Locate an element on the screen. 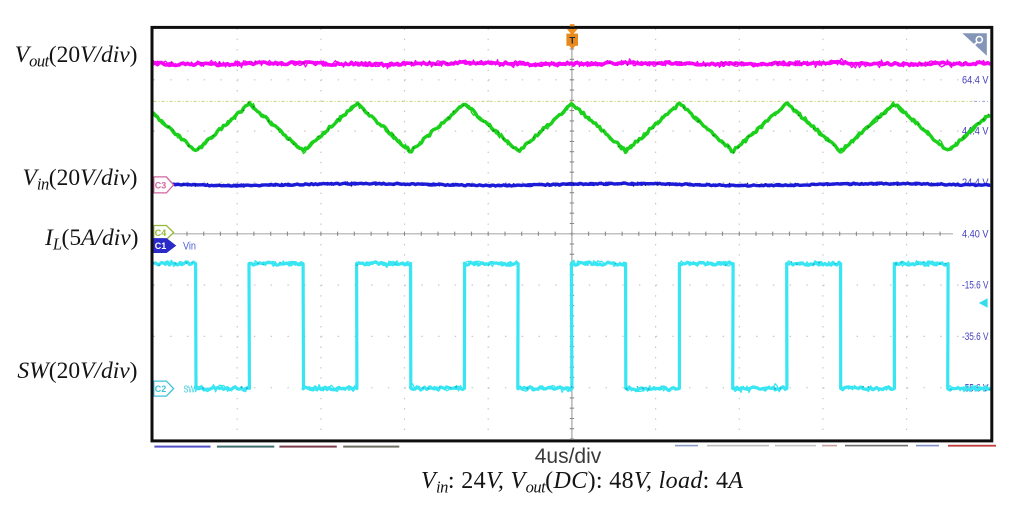 The width and height of the screenshot is (1027, 506). svg-text: C4 is located at coordinates (161, 233).